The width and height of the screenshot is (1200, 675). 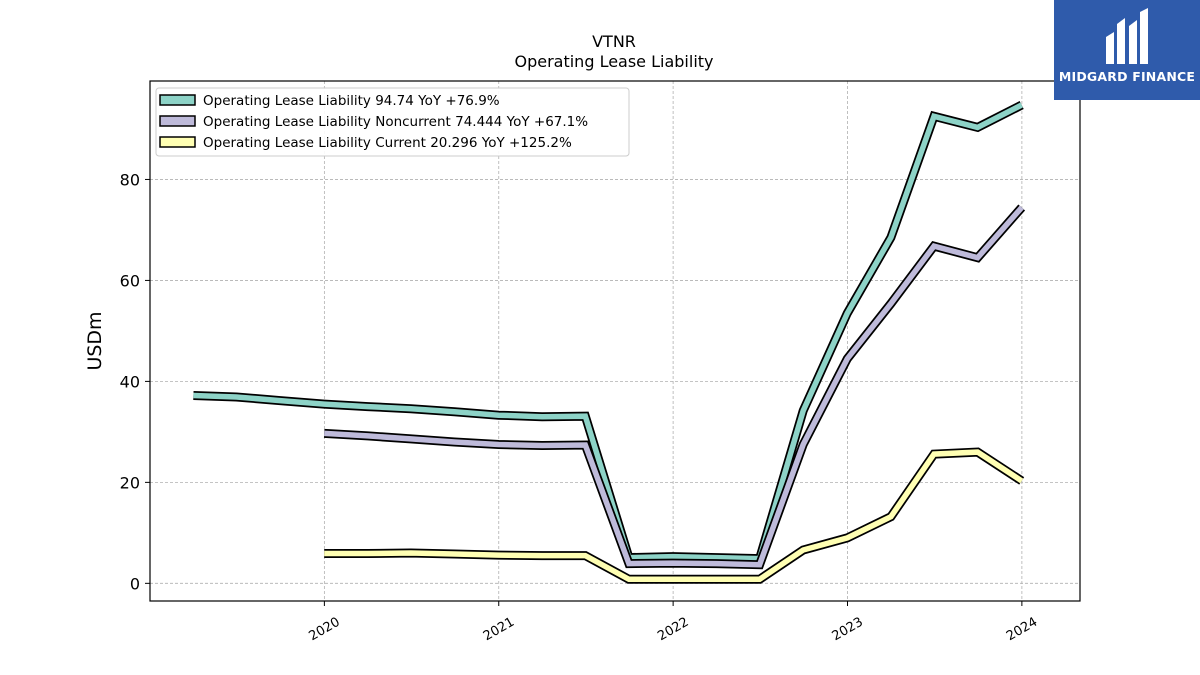 I want to click on brand-logo: MIDGARD FINANCE, so click(x=1127, y=50).